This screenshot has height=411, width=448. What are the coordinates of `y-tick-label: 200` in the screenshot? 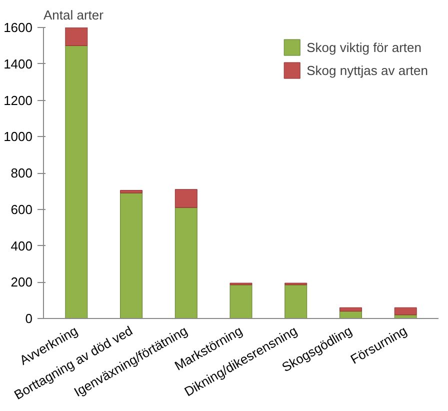 It's located at (21, 282).